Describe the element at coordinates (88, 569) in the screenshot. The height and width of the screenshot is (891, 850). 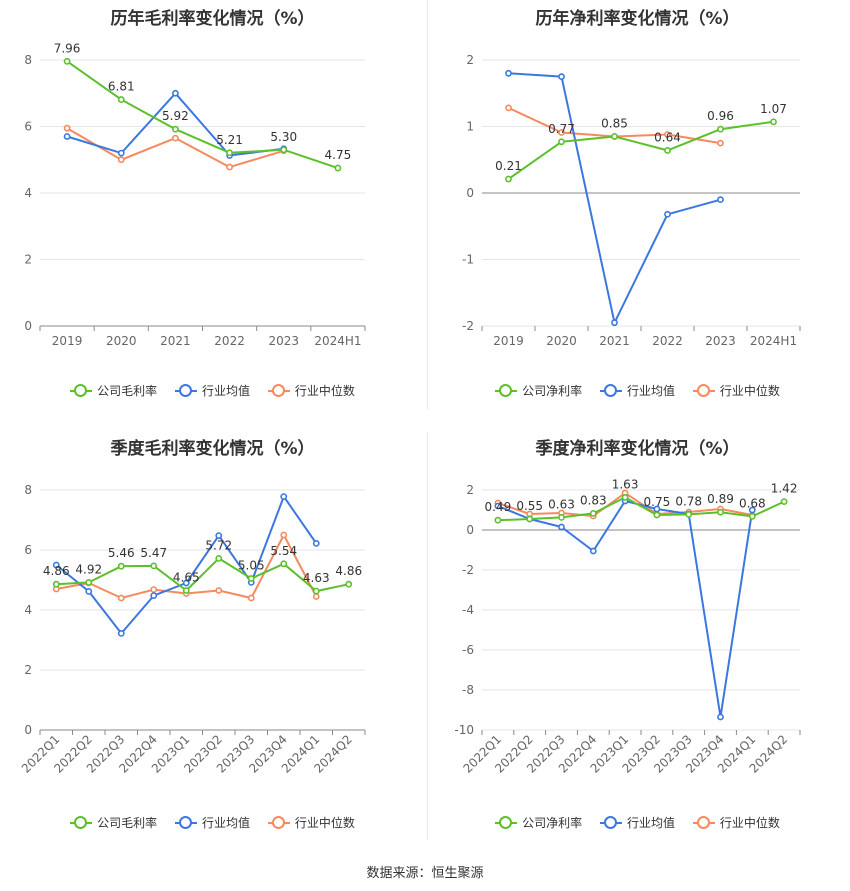
I see `data-label: 4.92` at that location.